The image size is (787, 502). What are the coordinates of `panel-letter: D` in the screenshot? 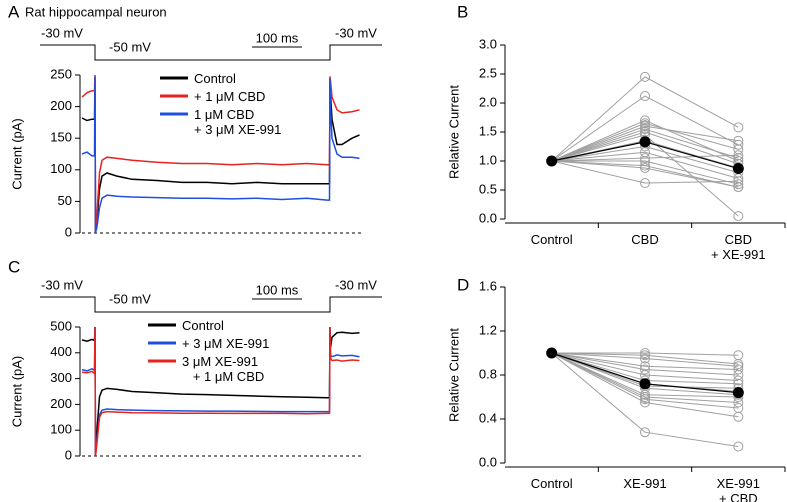 It's located at (463, 285).